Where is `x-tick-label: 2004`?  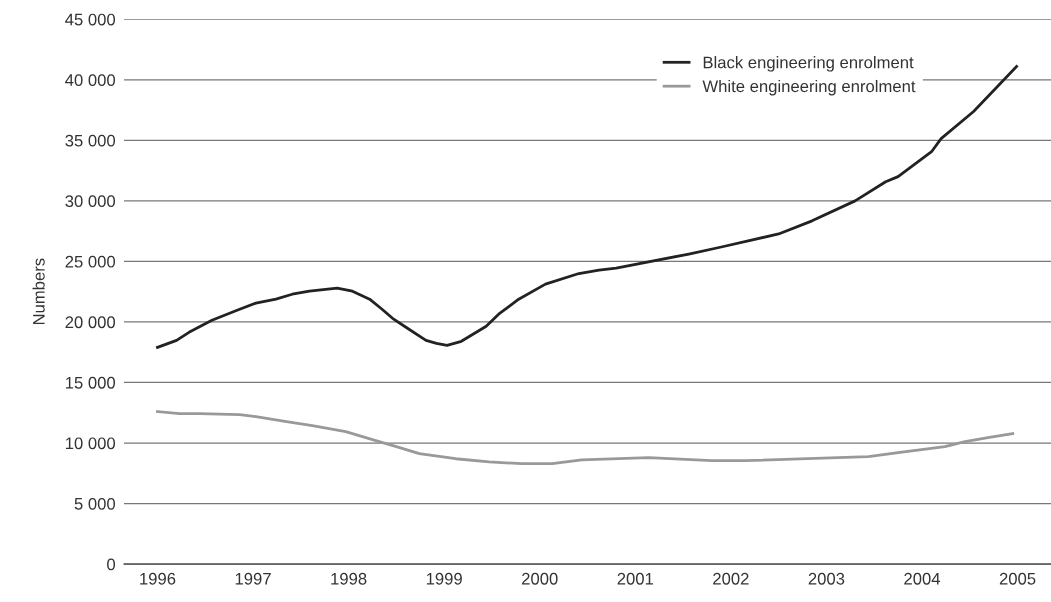 x-tick-label: 2004 is located at coordinates (922, 578).